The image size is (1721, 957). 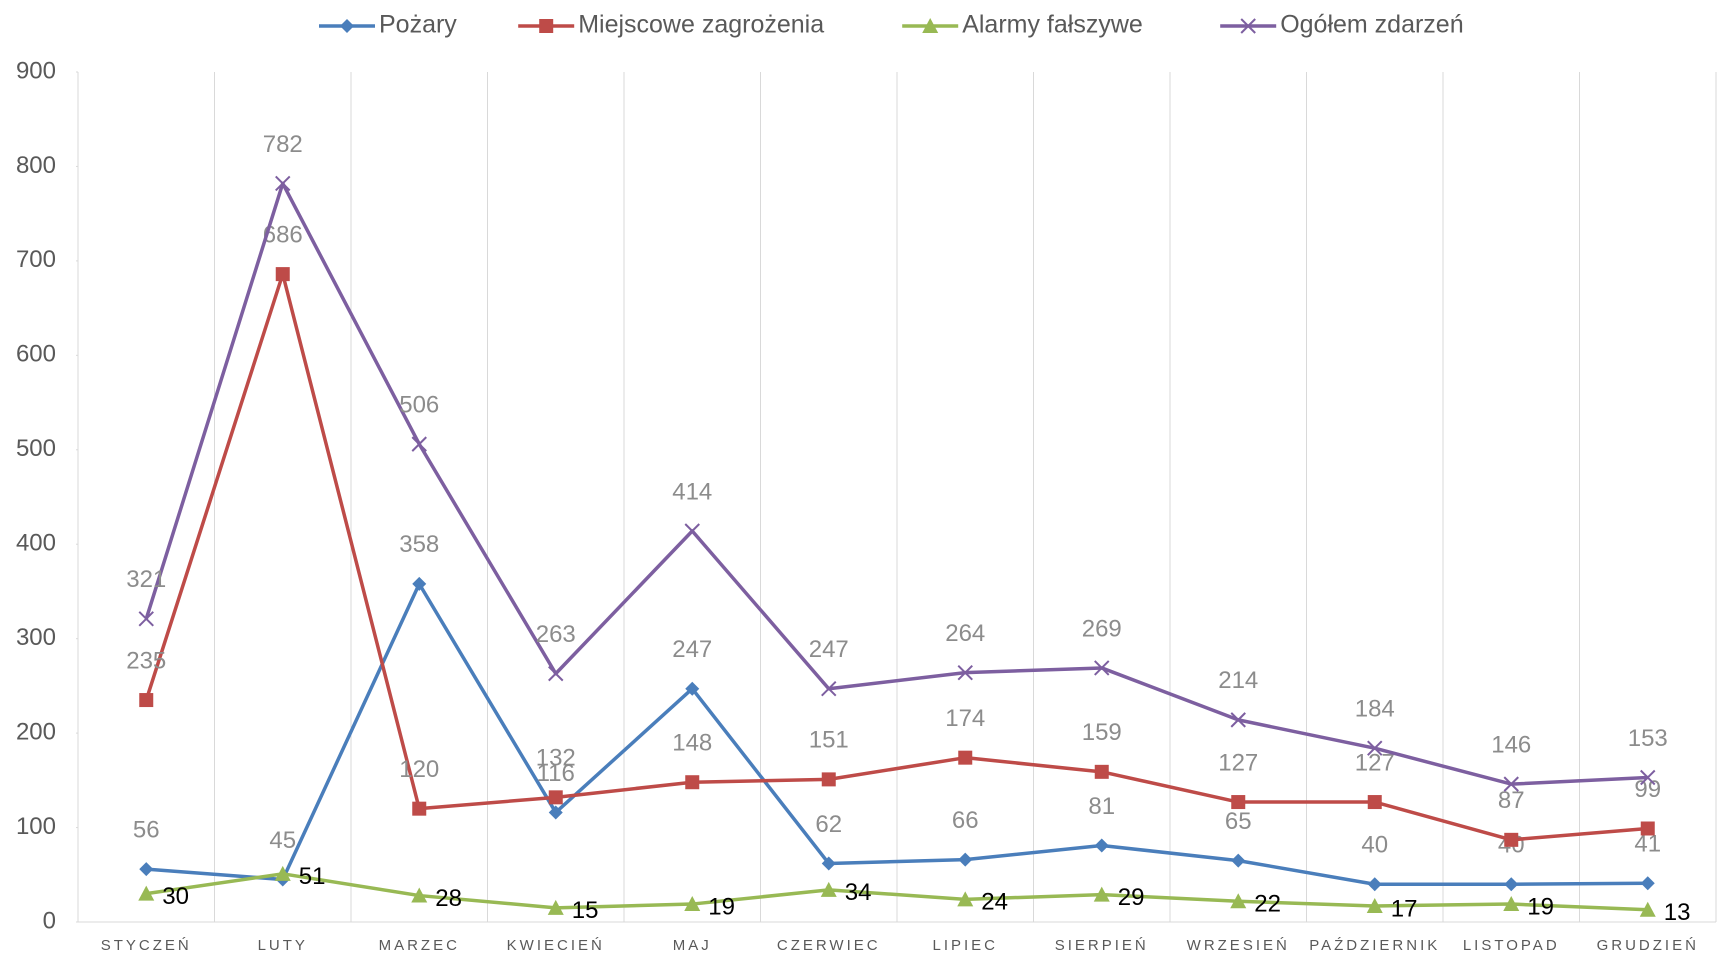 What do you see at coordinates (965, 718) in the screenshot?
I see `data-label: 174` at bounding box center [965, 718].